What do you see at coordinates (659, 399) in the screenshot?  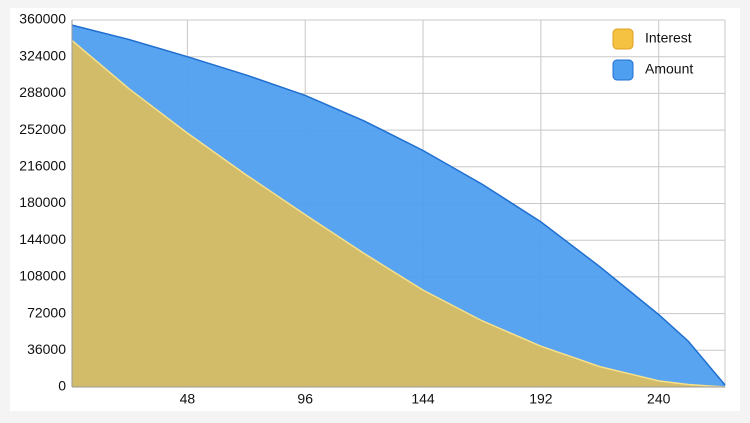 I see `x-tick-label: 240` at bounding box center [659, 399].